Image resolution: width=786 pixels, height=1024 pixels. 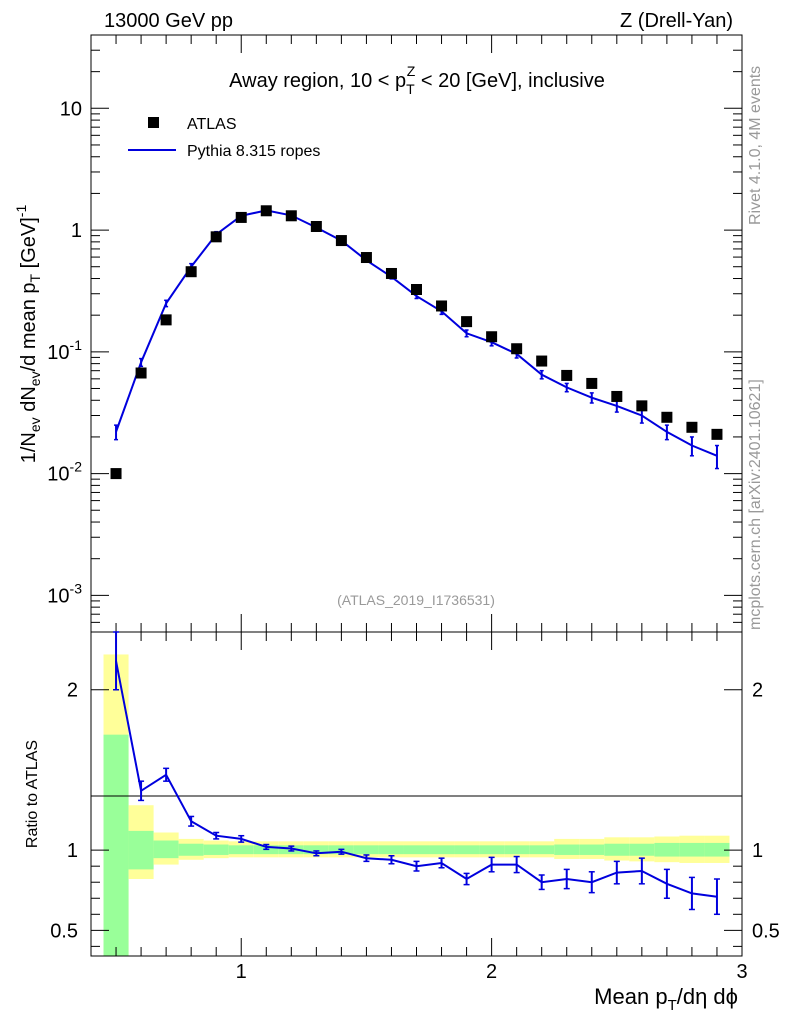 What do you see at coordinates (741, 972) in the screenshot?
I see `x-tick-label: 3` at bounding box center [741, 972].